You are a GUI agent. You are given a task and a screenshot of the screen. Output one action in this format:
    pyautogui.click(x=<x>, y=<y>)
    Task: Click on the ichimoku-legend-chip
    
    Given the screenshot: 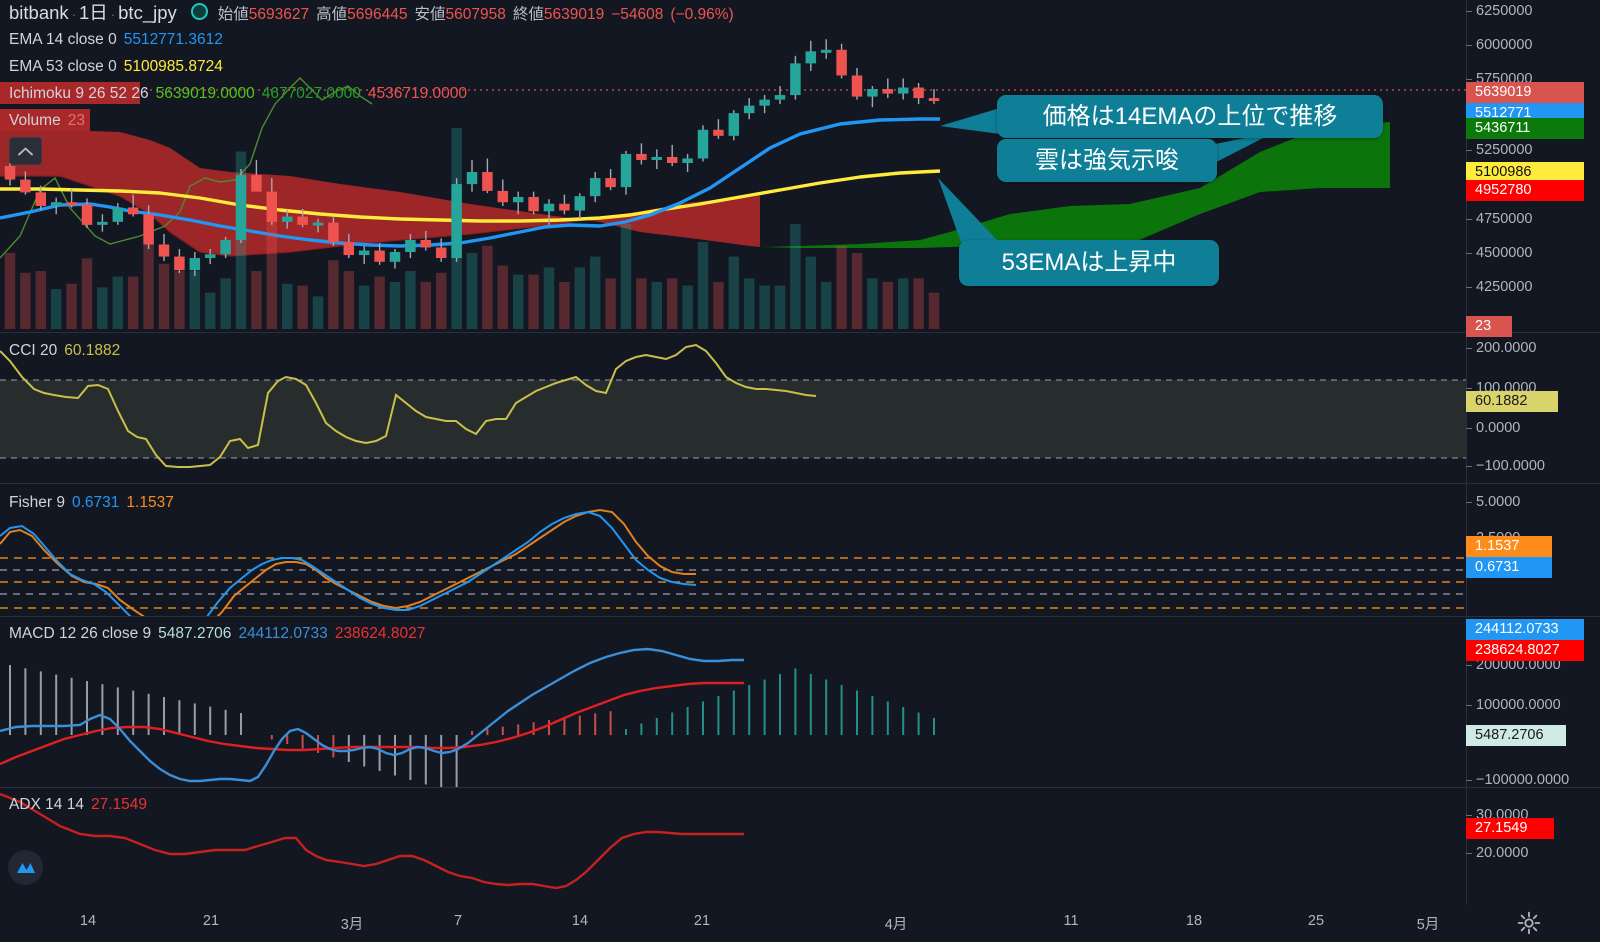 What is the action you would take?
    pyautogui.click(x=70, y=93)
    